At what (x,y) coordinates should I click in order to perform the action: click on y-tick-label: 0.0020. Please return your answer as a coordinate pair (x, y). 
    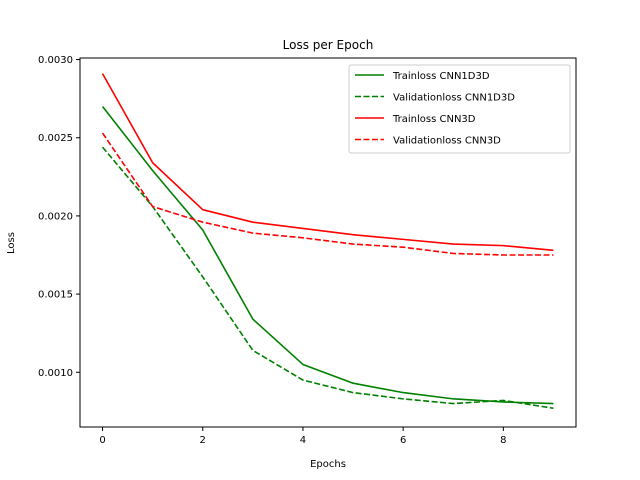
    Looking at the image, I should click on (55, 216).